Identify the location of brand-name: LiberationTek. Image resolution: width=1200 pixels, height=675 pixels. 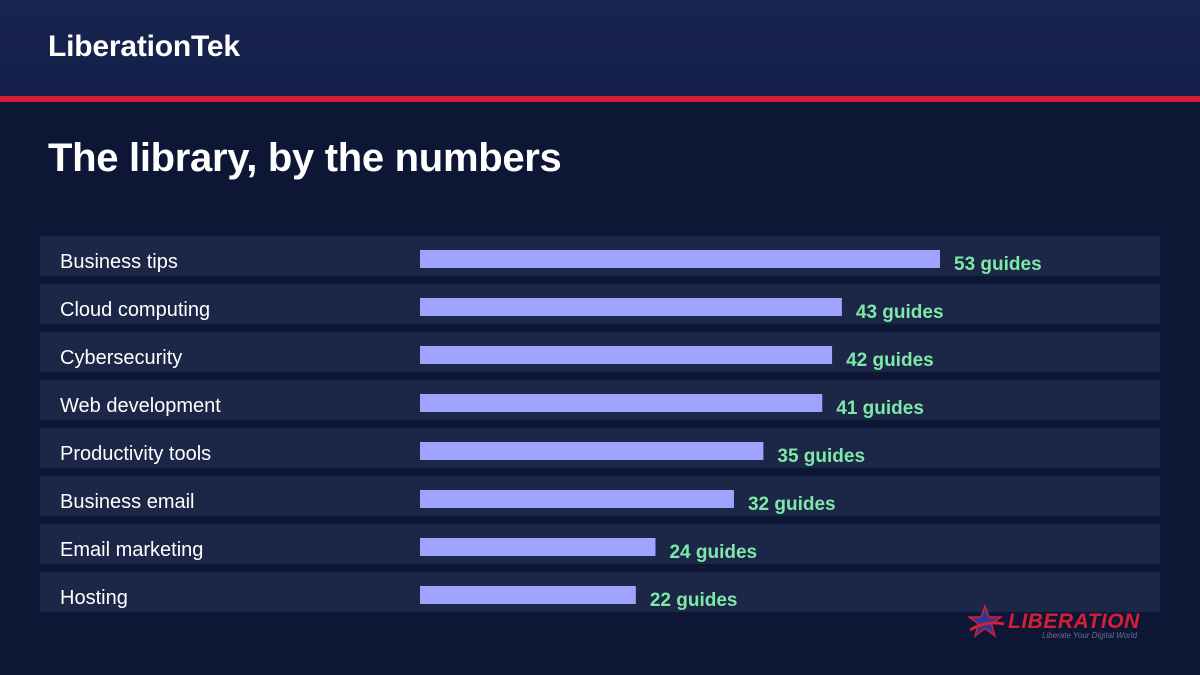
(144, 46).